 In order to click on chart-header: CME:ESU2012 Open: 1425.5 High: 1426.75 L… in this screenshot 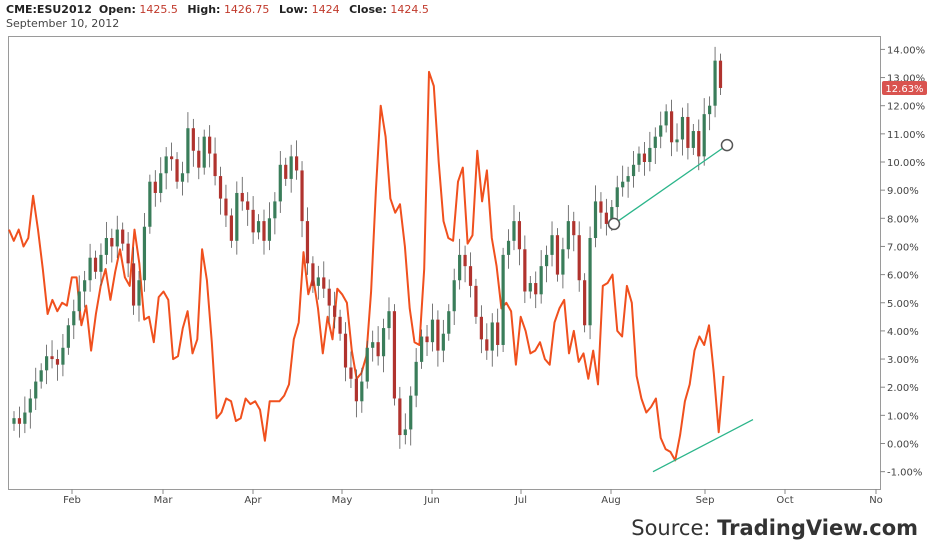, I will do `click(220, 17)`.